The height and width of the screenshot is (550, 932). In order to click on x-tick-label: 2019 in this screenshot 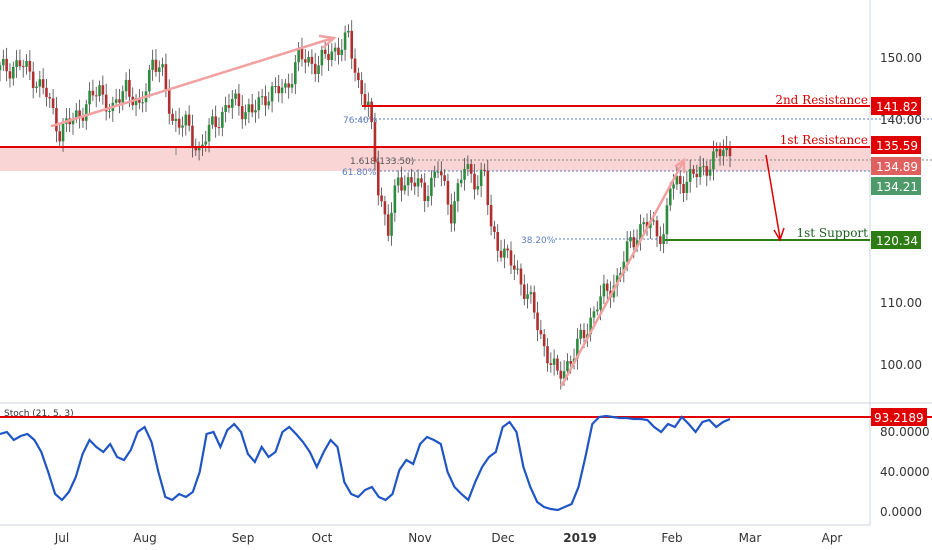, I will do `click(579, 538)`.